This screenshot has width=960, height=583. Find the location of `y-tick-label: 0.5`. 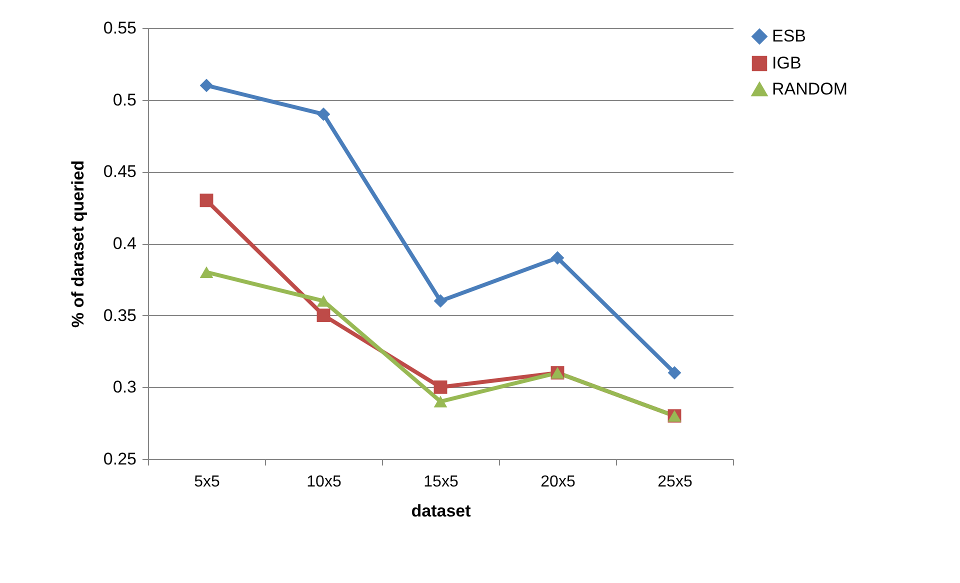

y-tick-label: 0.5 is located at coordinates (124, 100).